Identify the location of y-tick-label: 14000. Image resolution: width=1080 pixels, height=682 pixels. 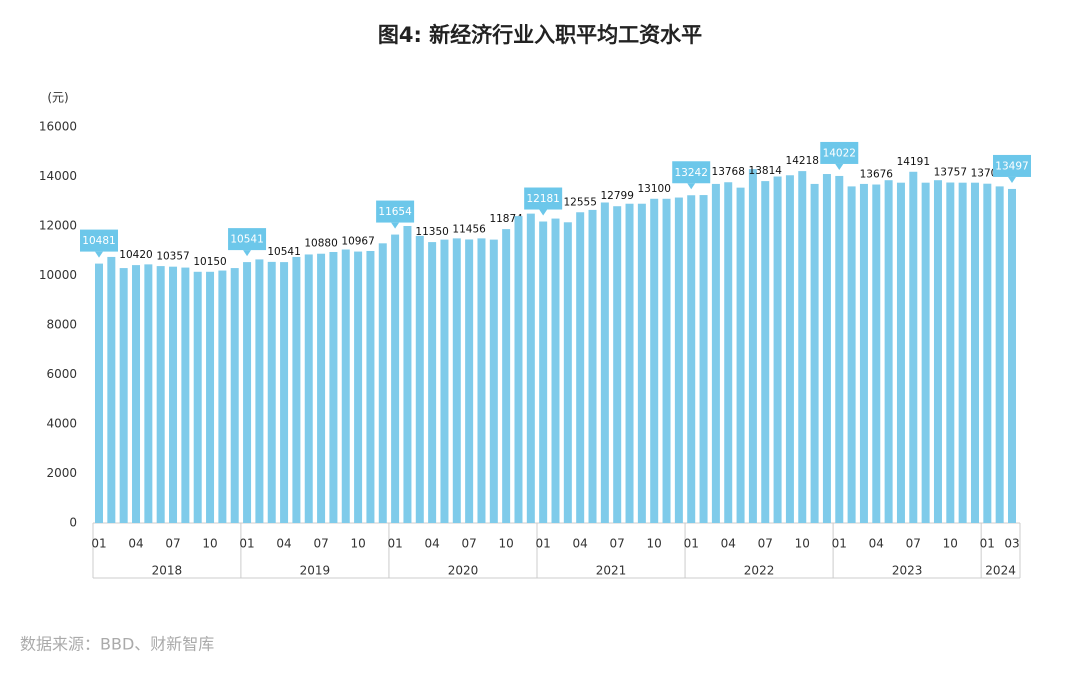
(58, 176).